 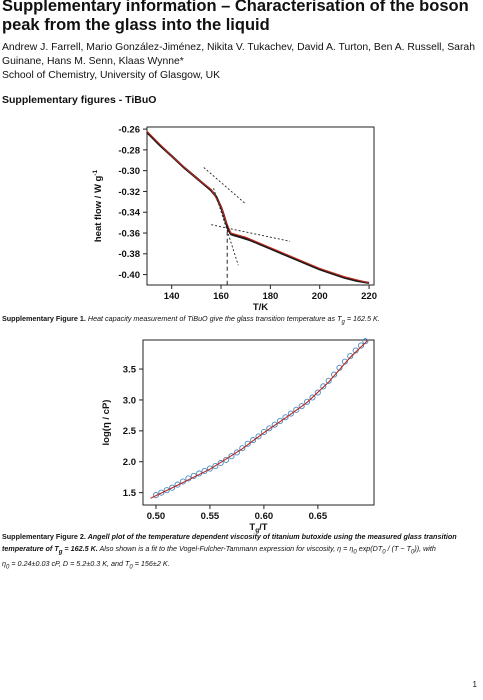 I want to click on y-axis-label: heat flow / W g-1, so click(x=98, y=205).